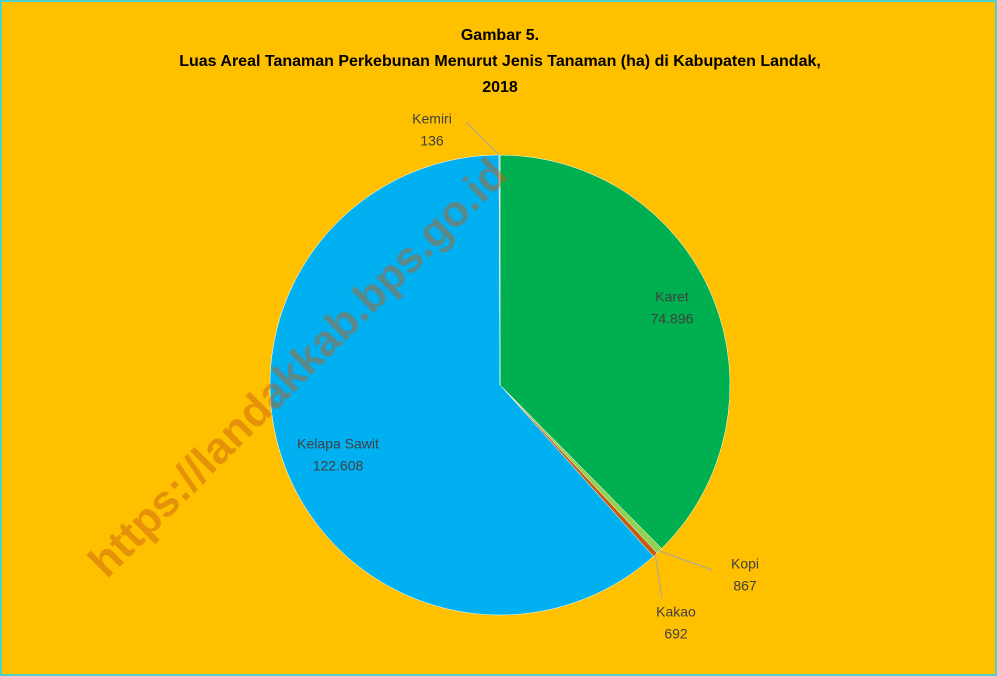 The image size is (997, 676). I want to click on slice-value-label: 122.608, so click(338, 466).